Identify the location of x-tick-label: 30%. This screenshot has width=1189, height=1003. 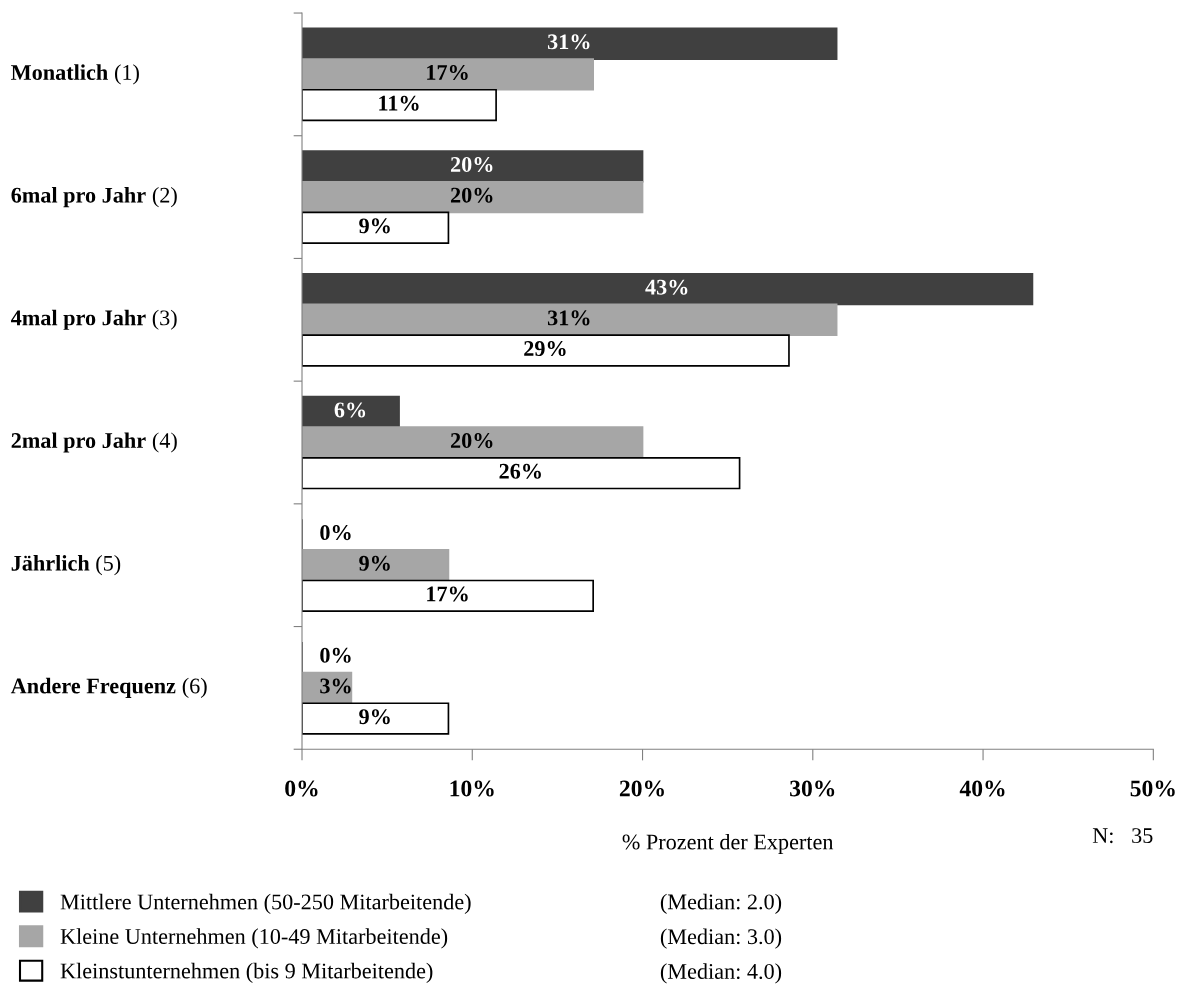
(812, 788).